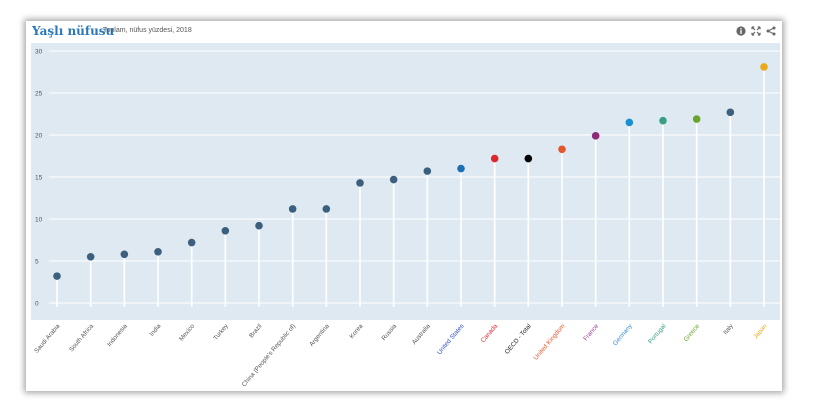 This screenshot has width=825, height=404. I want to click on x-tick-label: France, so click(591, 332).